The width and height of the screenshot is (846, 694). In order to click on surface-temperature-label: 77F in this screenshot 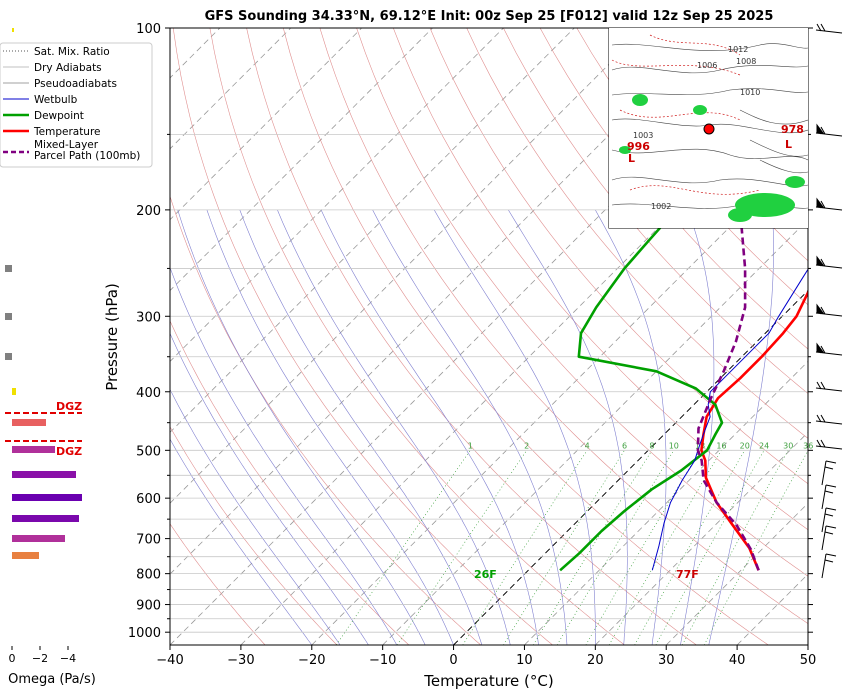, I will do `click(687, 574)`.